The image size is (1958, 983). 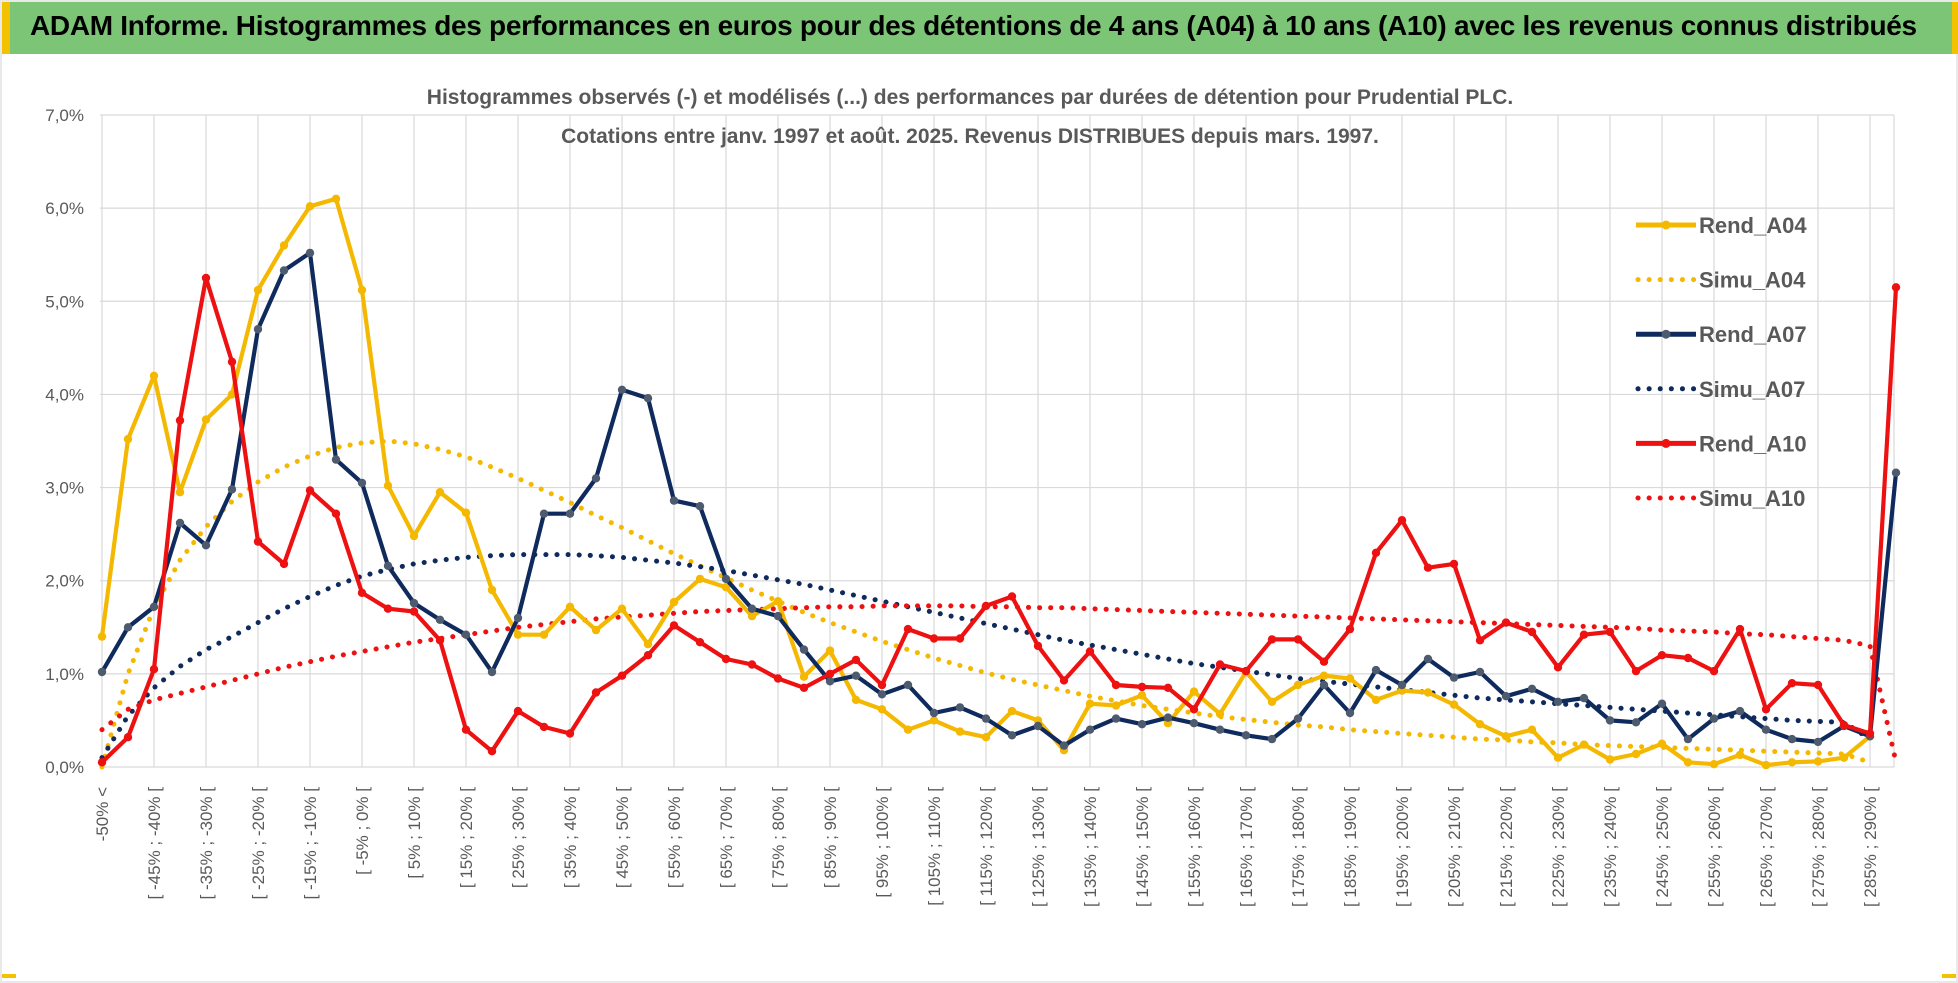 What do you see at coordinates (1662, 847) in the screenshot?
I see `x-tick-label: [ 245% ; 250% [` at bounding box center [1662, 847].